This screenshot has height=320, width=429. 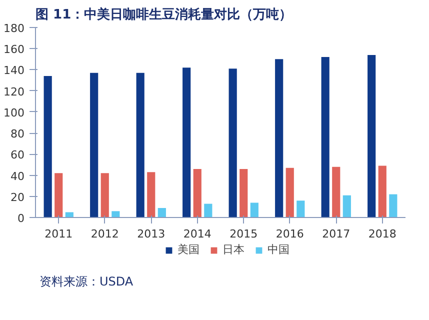 What do you see at coordinates (151, 234) in the screenshot?
I see `x-tick-label: 2013` at bounding box center [151, 234].